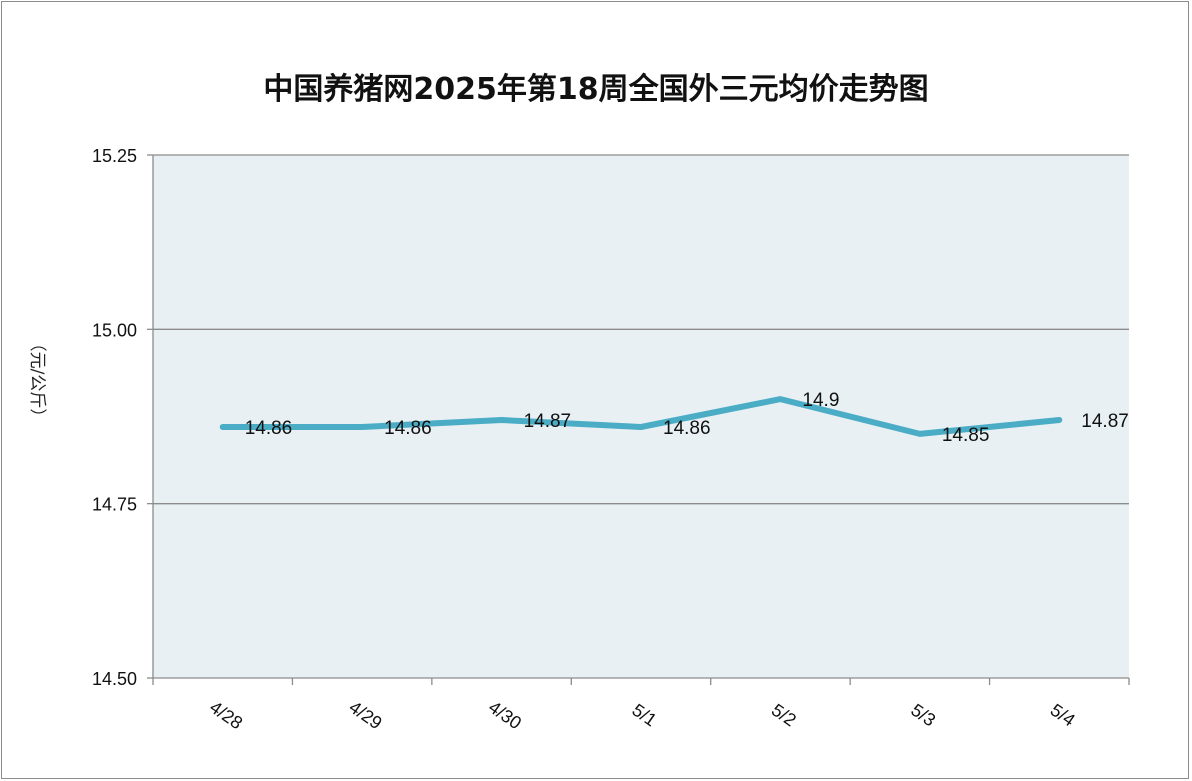 This screenshot has height=781, width=1192. Describe the element at coordinates (365, 715) in the screenshot. I see `x-tick-label: 4/29` at that location.